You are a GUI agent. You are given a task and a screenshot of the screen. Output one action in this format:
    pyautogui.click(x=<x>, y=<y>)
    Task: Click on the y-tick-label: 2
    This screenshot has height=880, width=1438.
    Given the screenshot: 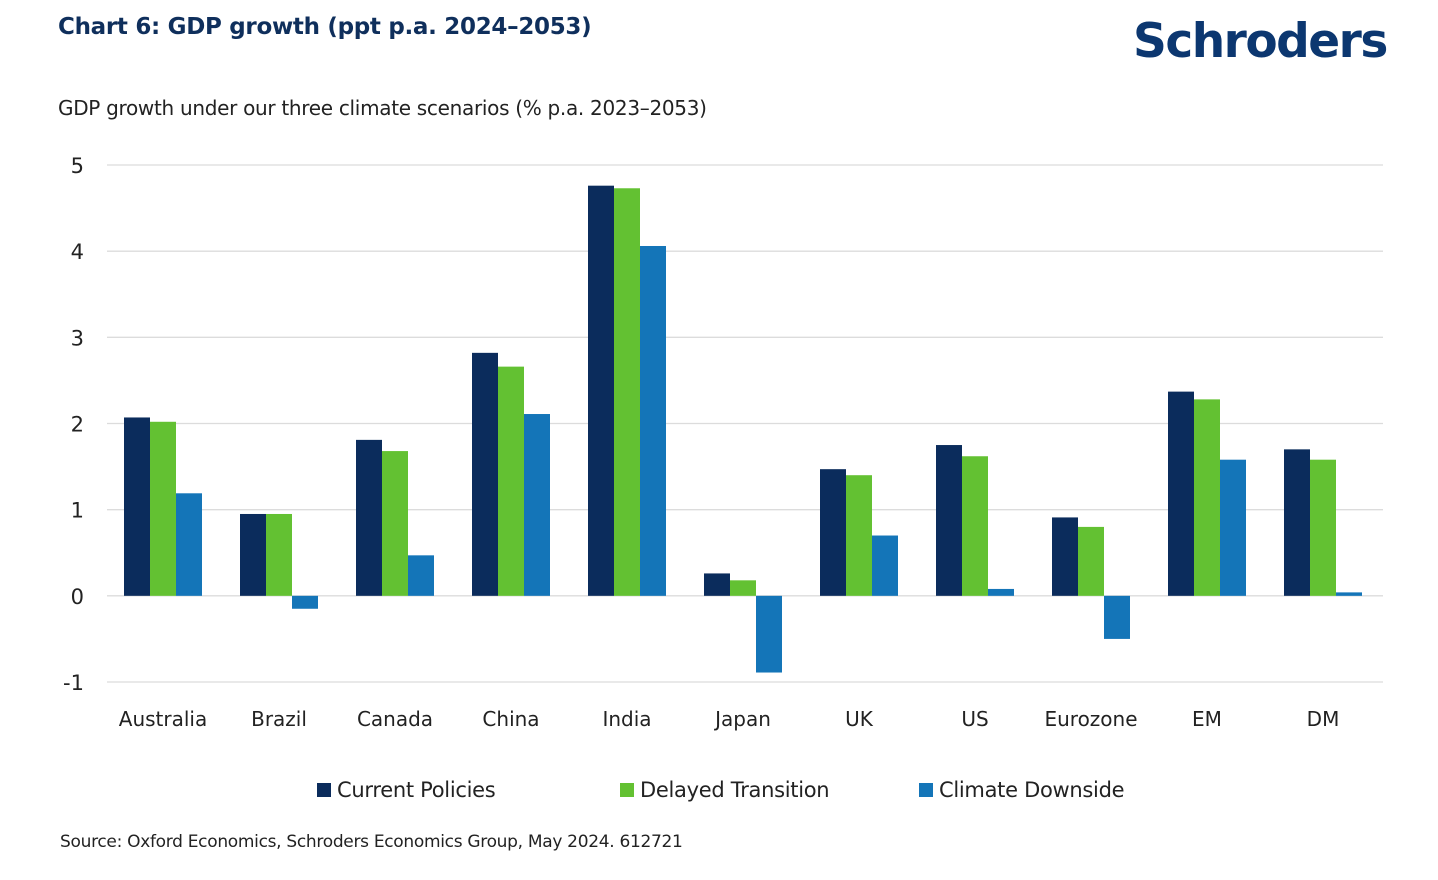 What is the action you would take?
    pyautogui.click(x=77, y=425)
    